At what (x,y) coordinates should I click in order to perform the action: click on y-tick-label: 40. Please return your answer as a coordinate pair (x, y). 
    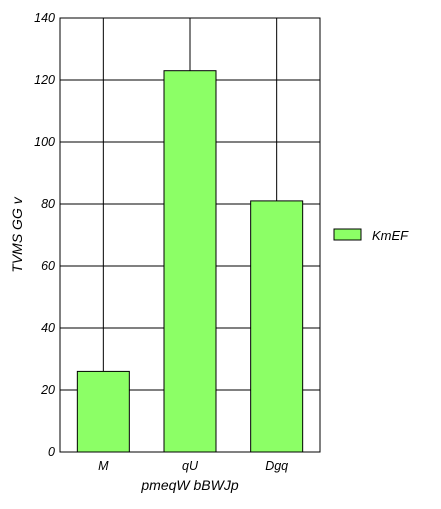
    Looking at the image, I should click on (48, 328).